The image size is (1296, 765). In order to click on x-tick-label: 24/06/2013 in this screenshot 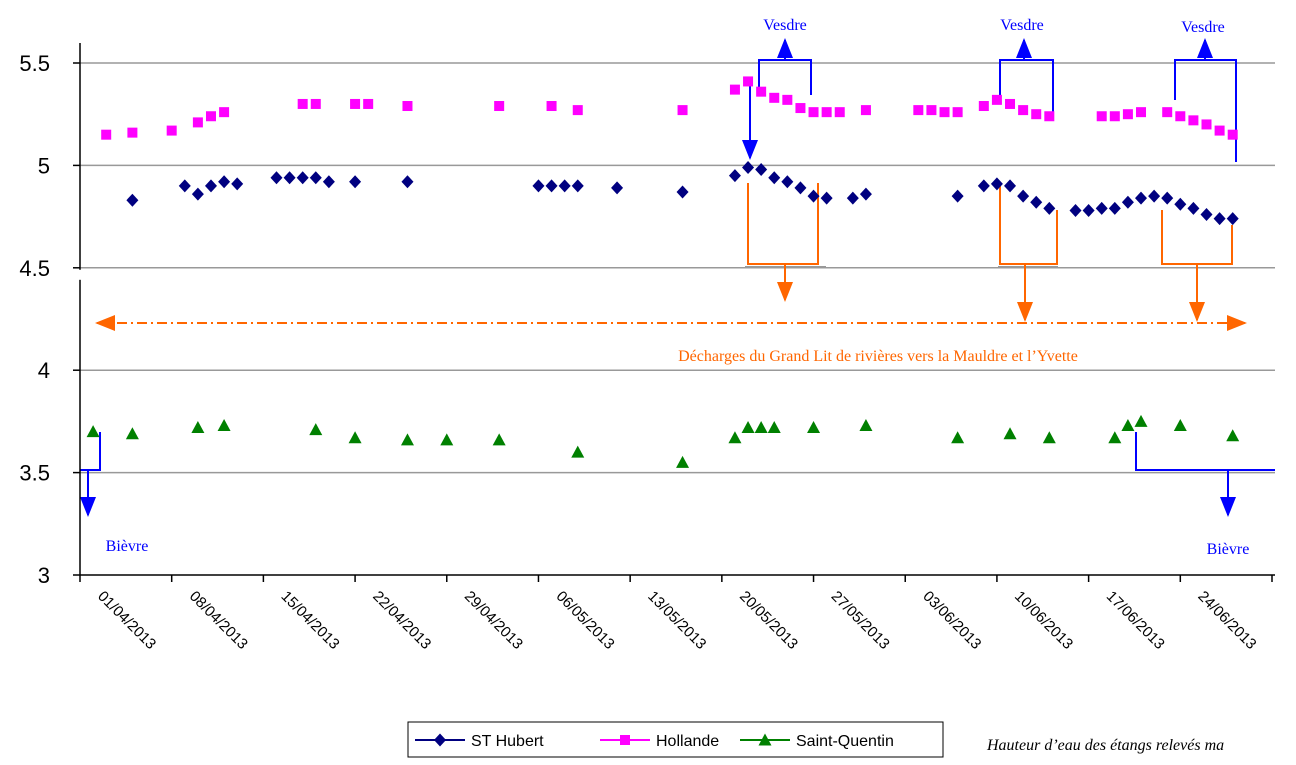, I will do `click(1226, 620)`.